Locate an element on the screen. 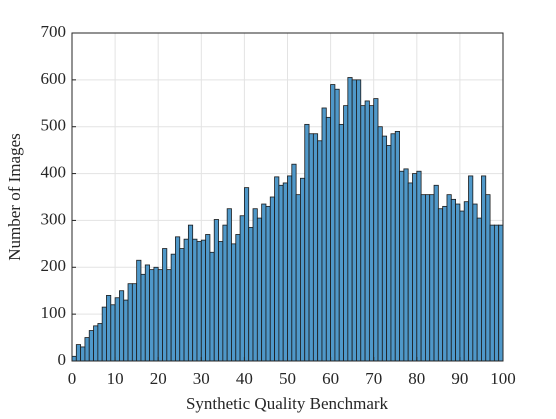 The image size is (556, 419). y-tick-label: 0 is located at coordinates (62, 359).